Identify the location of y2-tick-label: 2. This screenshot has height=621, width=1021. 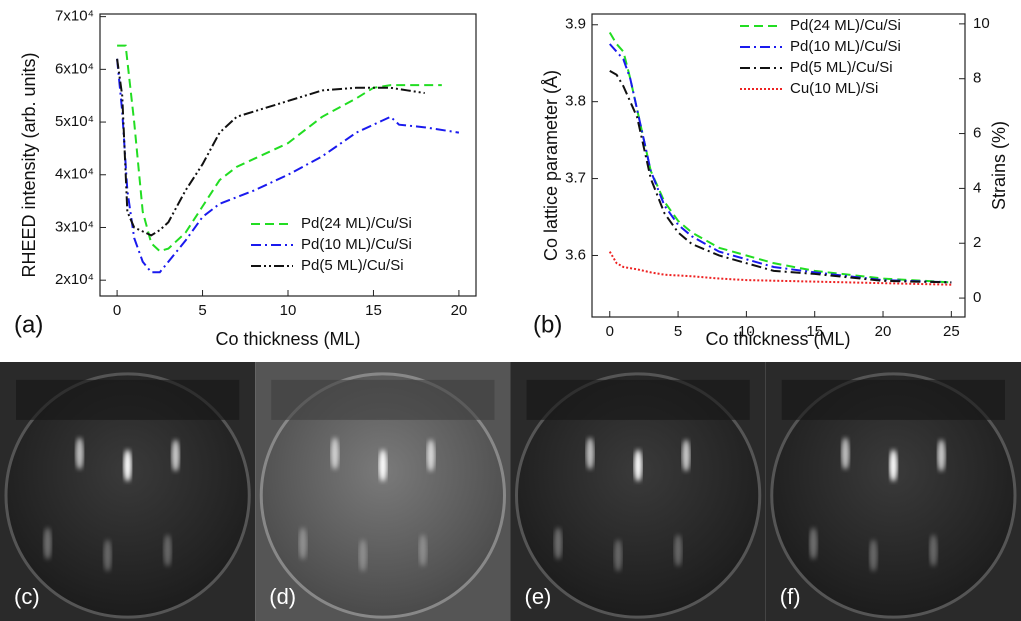
(977, 242).